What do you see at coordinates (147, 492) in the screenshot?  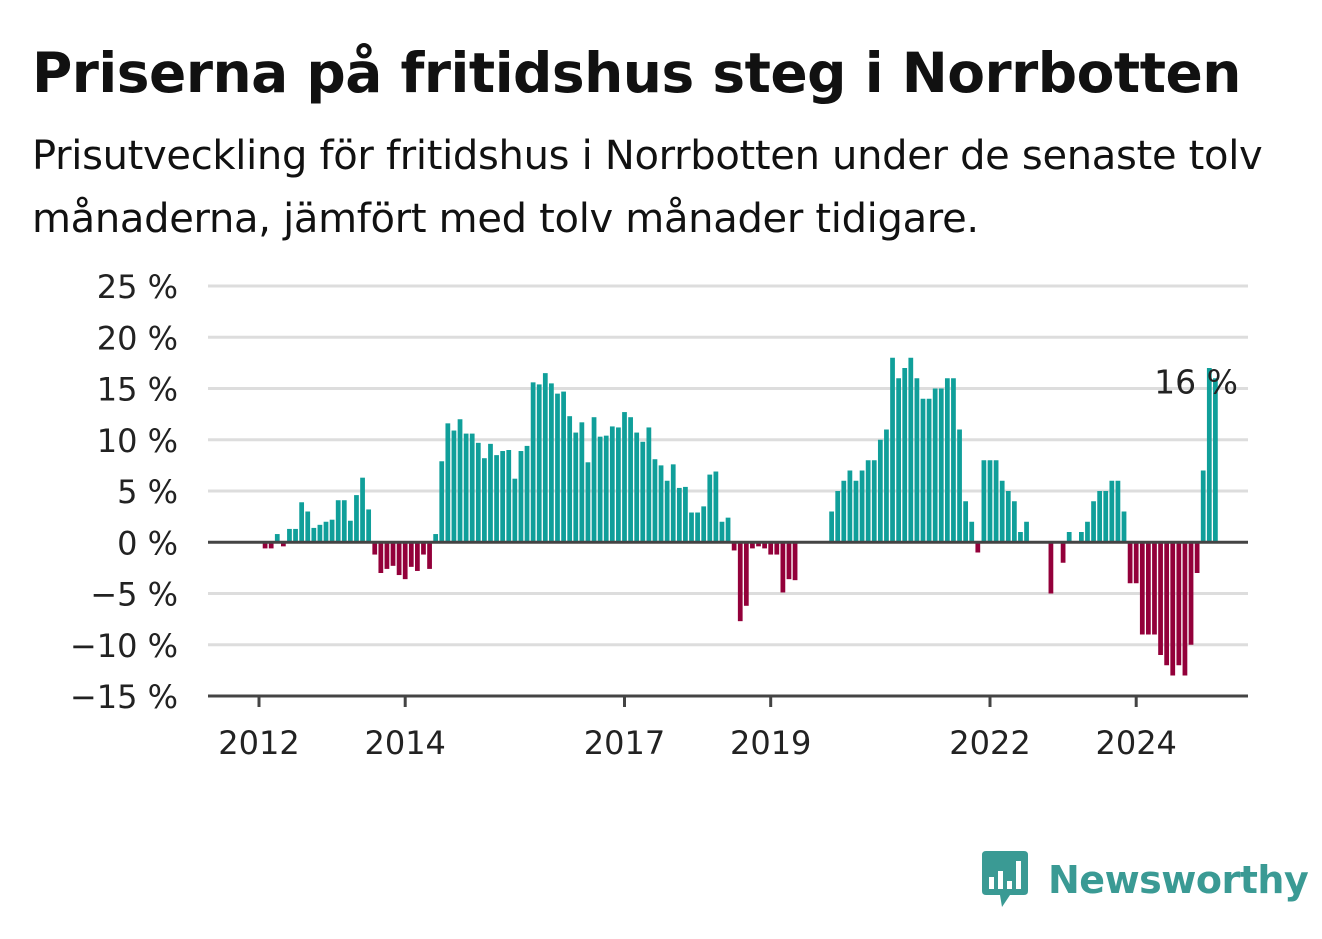 I see `y-tick-label: 5 %` at bounding box center [147, 492].